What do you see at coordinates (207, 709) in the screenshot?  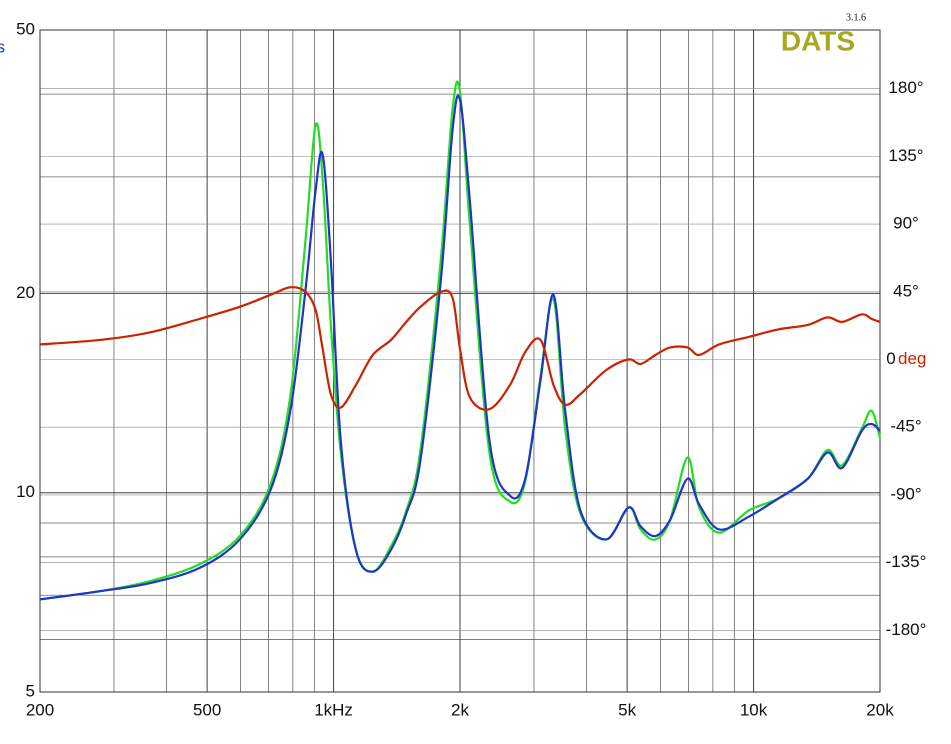 I see `x-tick-label: 500` at bounding box center [207, 709].